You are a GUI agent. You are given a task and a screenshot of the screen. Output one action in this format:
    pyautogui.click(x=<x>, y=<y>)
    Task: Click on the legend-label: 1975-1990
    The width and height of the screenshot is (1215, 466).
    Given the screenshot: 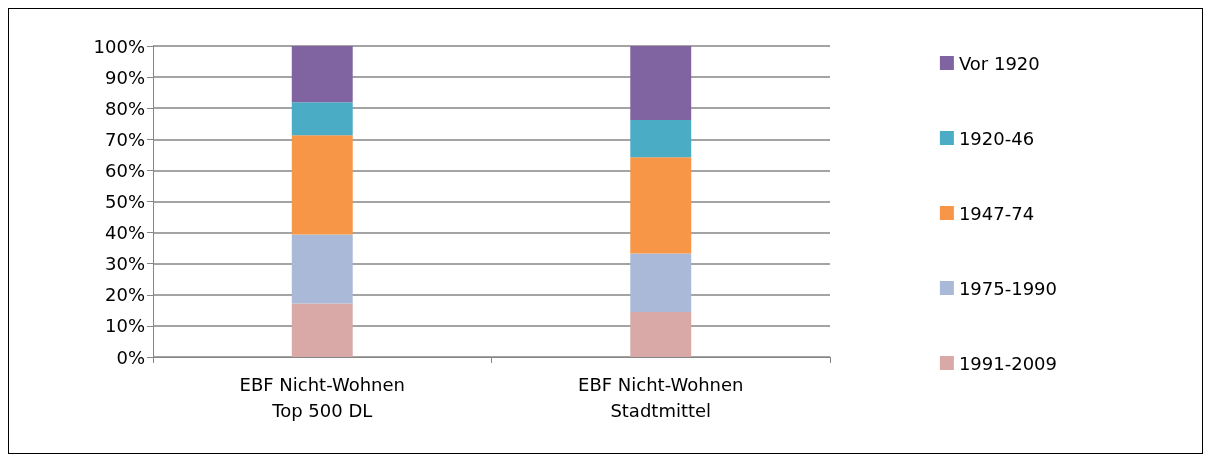 What is the action you would take?
    pyautogui.click(x=1008, y=288)
    